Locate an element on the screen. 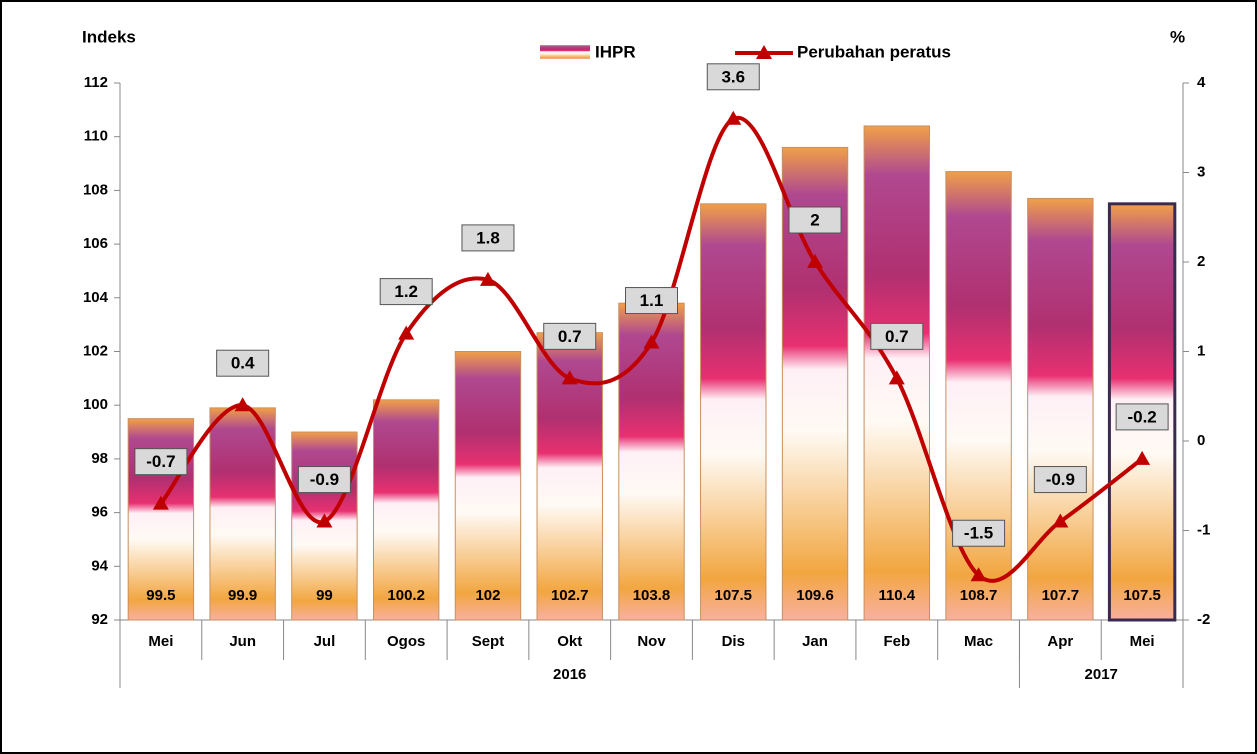 The height and width of the screenshot is (754, 1257). y-tick-label: 106 is located at coordinates (95, 243).